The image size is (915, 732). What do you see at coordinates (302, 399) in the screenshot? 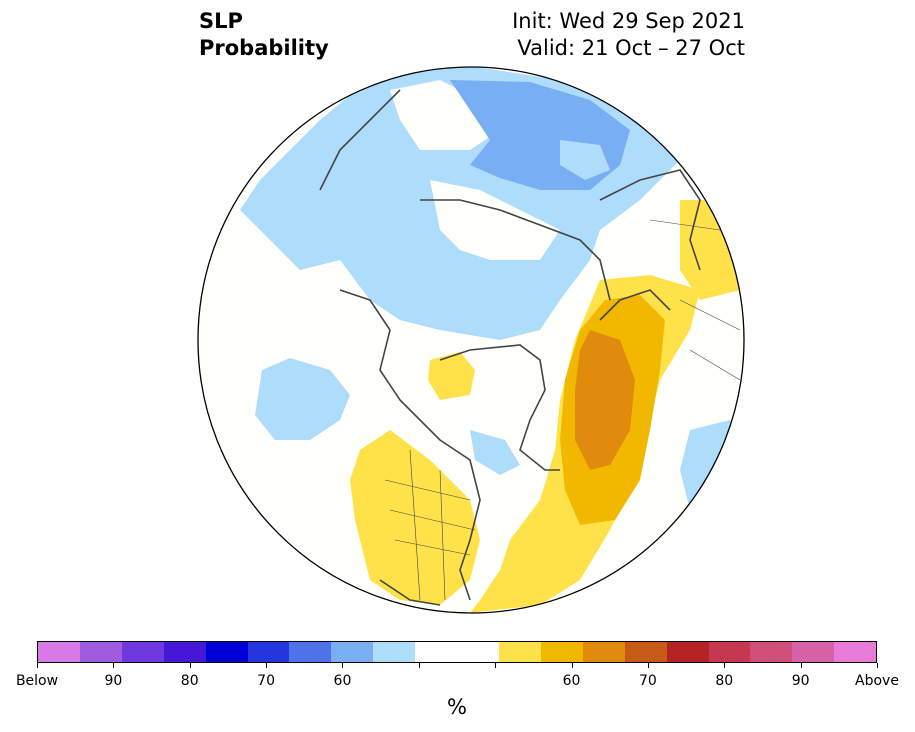
I see `below-region-pacific` at bounding box center [302, 399].